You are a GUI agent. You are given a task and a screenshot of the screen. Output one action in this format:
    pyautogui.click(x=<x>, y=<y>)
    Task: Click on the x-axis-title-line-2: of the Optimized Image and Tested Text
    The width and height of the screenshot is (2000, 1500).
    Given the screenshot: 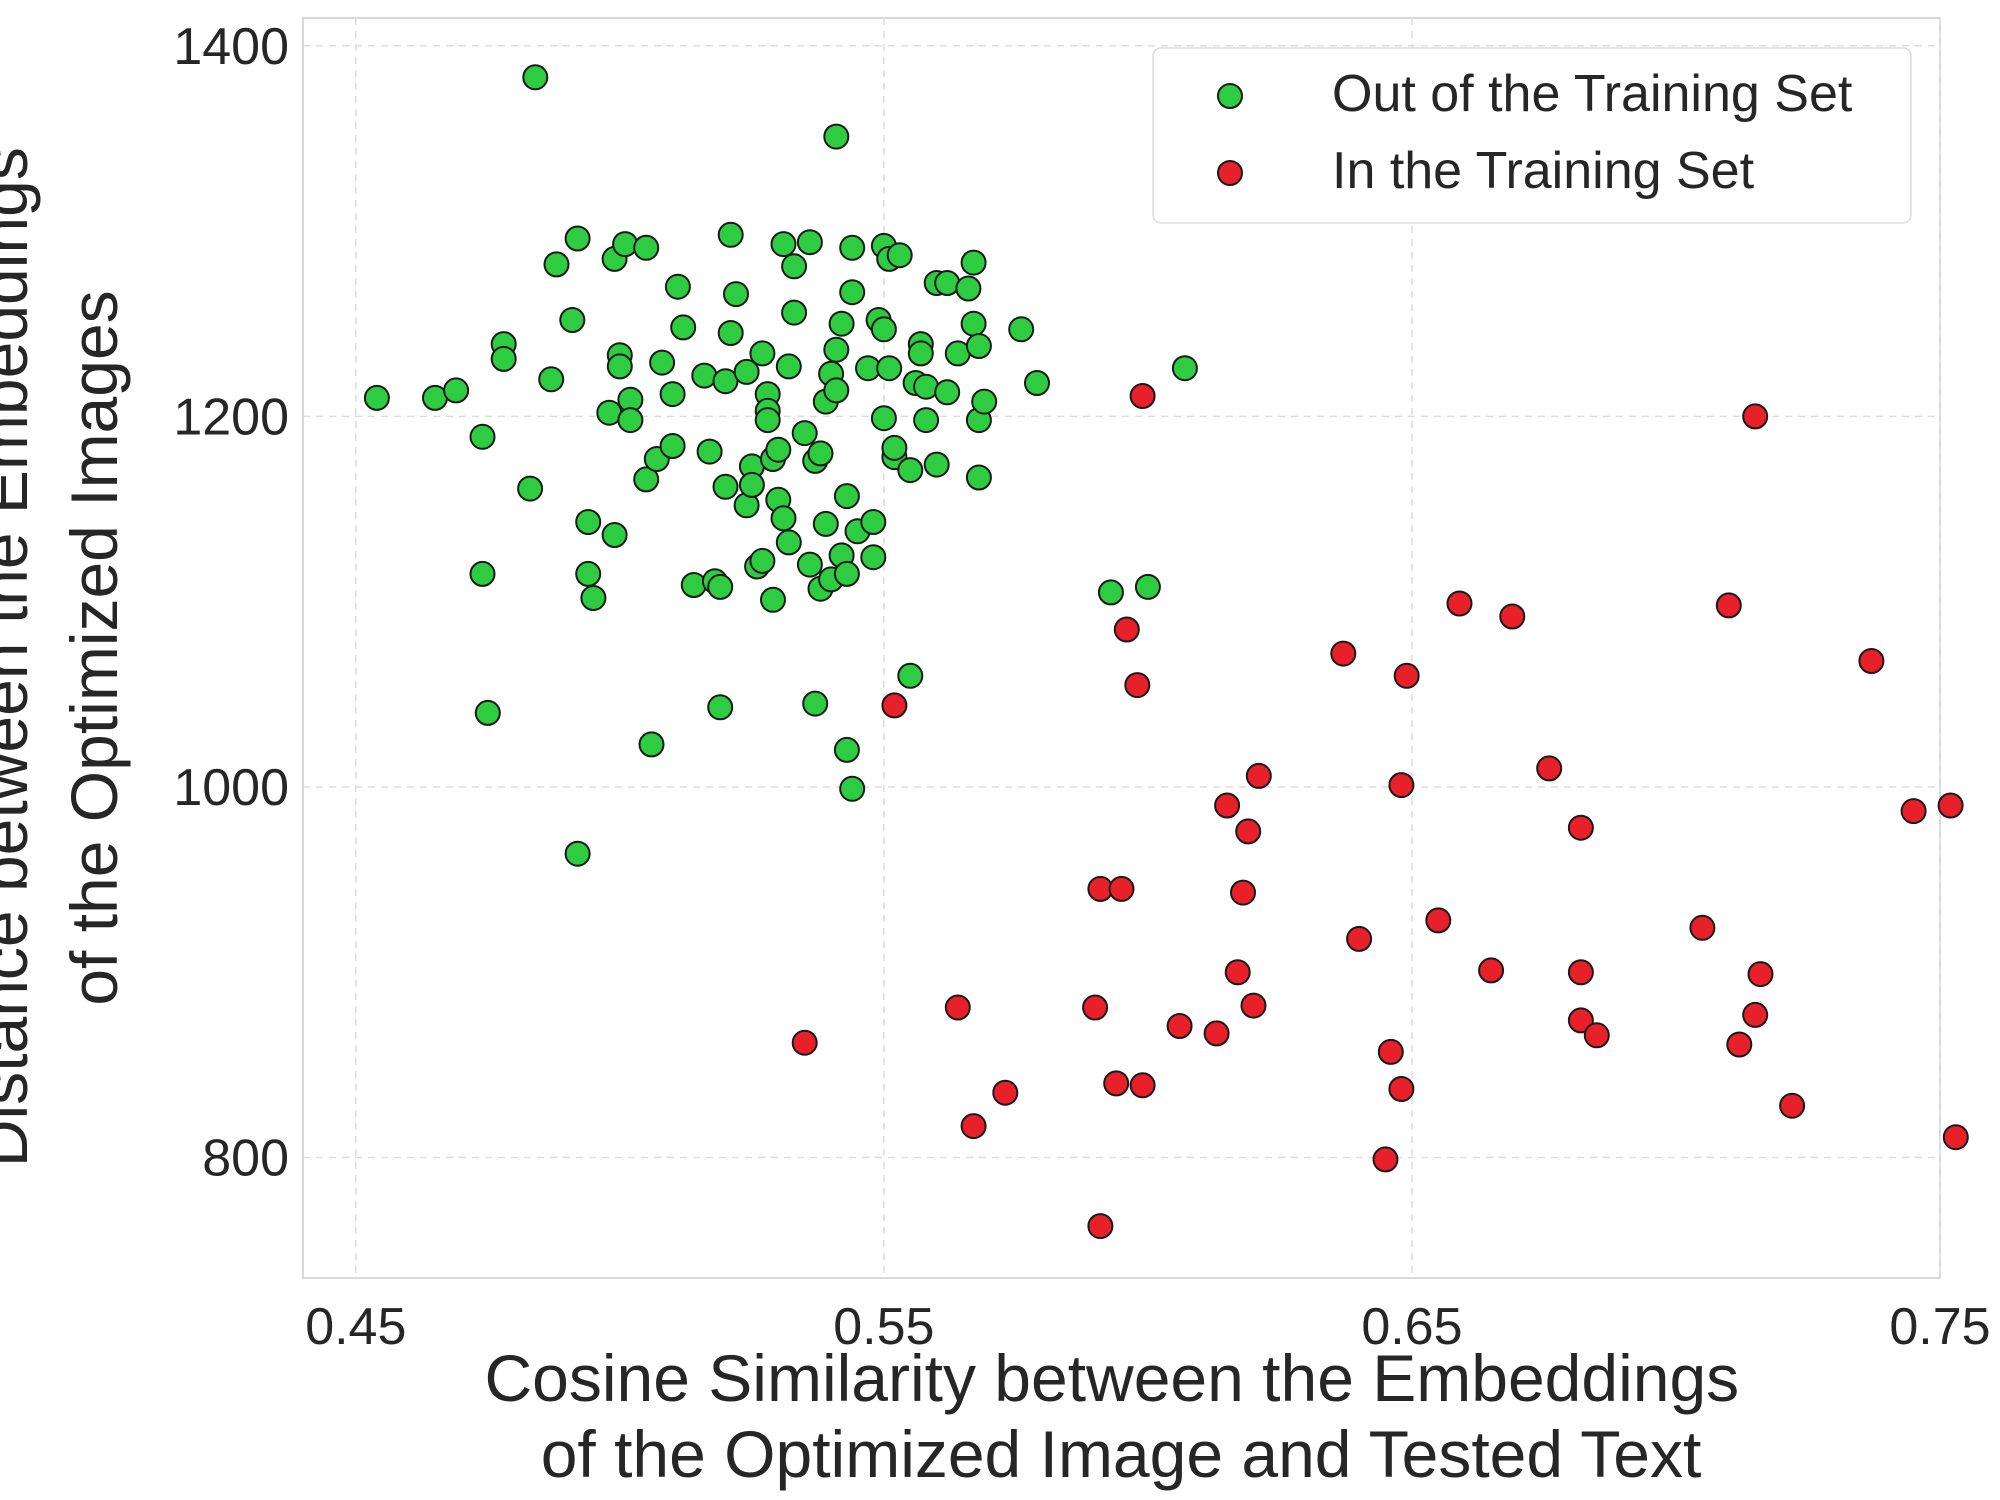 What is the action you would take?
    pyautogui.click(x=1121, y=1454)
    